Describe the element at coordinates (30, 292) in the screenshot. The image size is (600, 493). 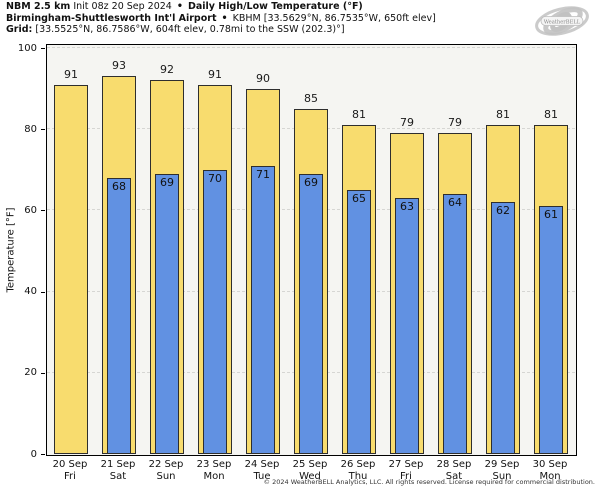
I see `y-tick-label: 40` at that location.